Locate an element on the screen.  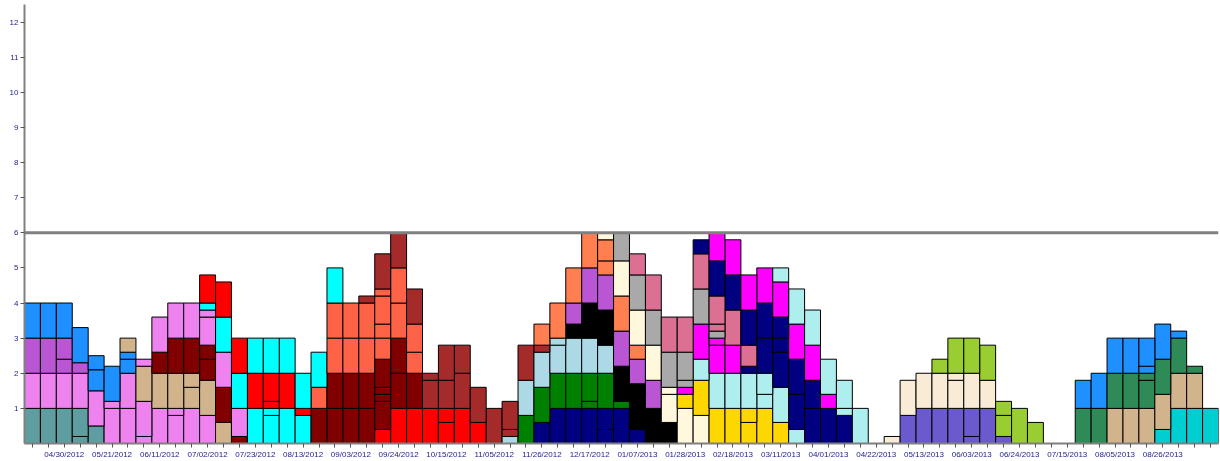
x-tick-label: 01/07/2013 is located at coordinates (637, 454).